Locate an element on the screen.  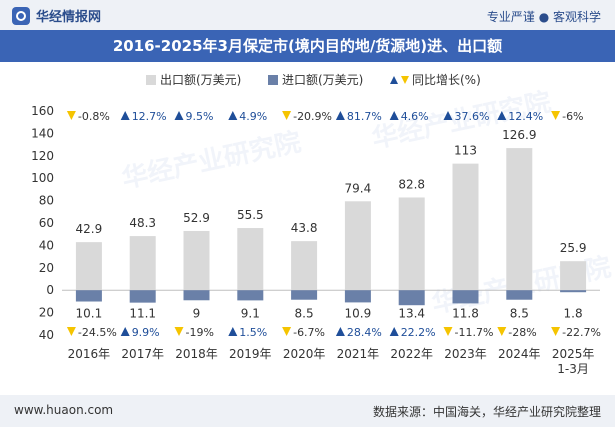
y-tick-label: 100 is located at coordinates (42, 178).